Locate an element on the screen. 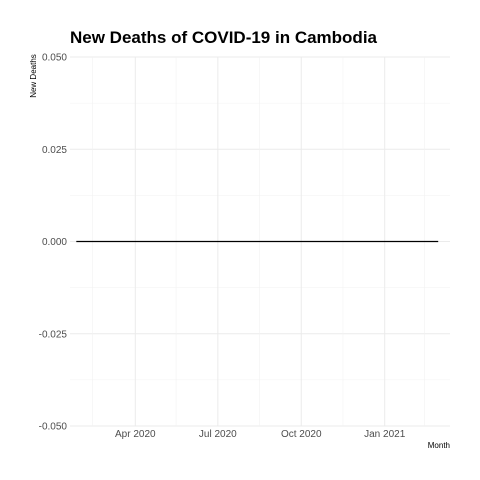 The height and width of the screenshot is (480, 480). x-tick-label: Oct 2020 is located at coordinates (301, 434).